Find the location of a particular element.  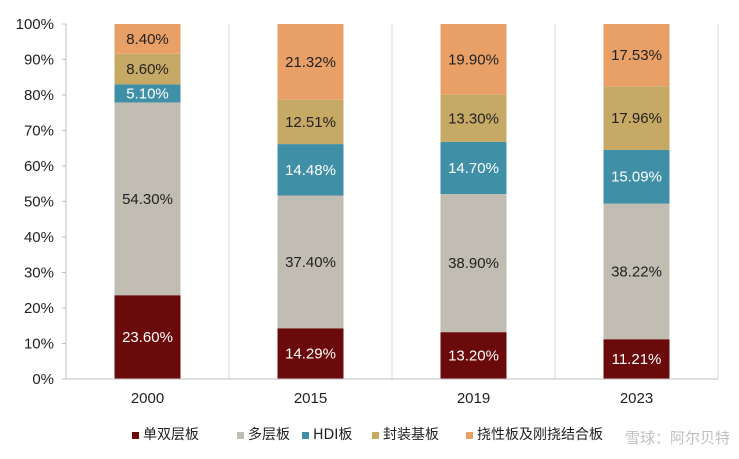

x-tick-label: 2023 is located at coordinates (636, 398).